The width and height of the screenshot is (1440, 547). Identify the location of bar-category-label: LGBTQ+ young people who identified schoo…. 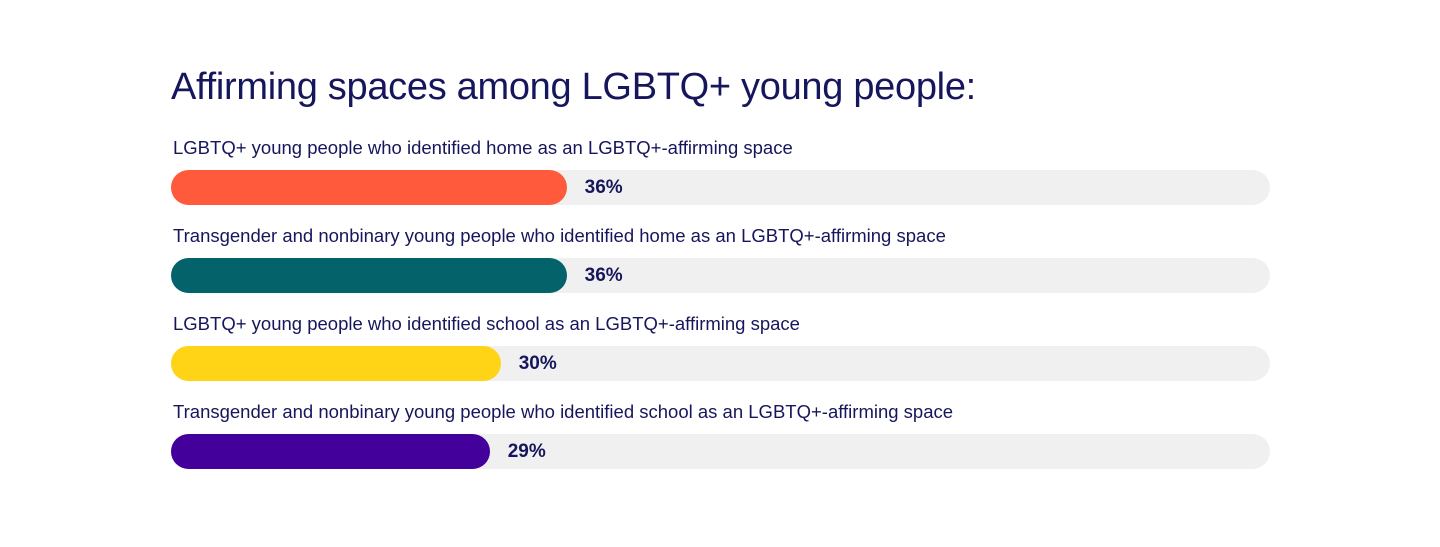
(486, 323).